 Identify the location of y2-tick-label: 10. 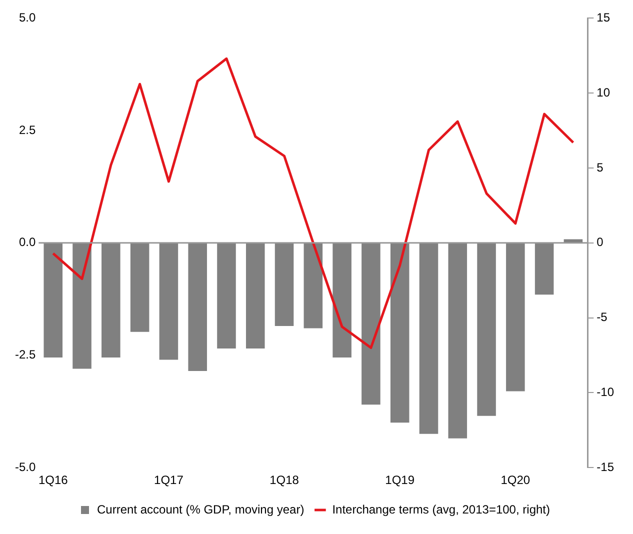
(603, 92).